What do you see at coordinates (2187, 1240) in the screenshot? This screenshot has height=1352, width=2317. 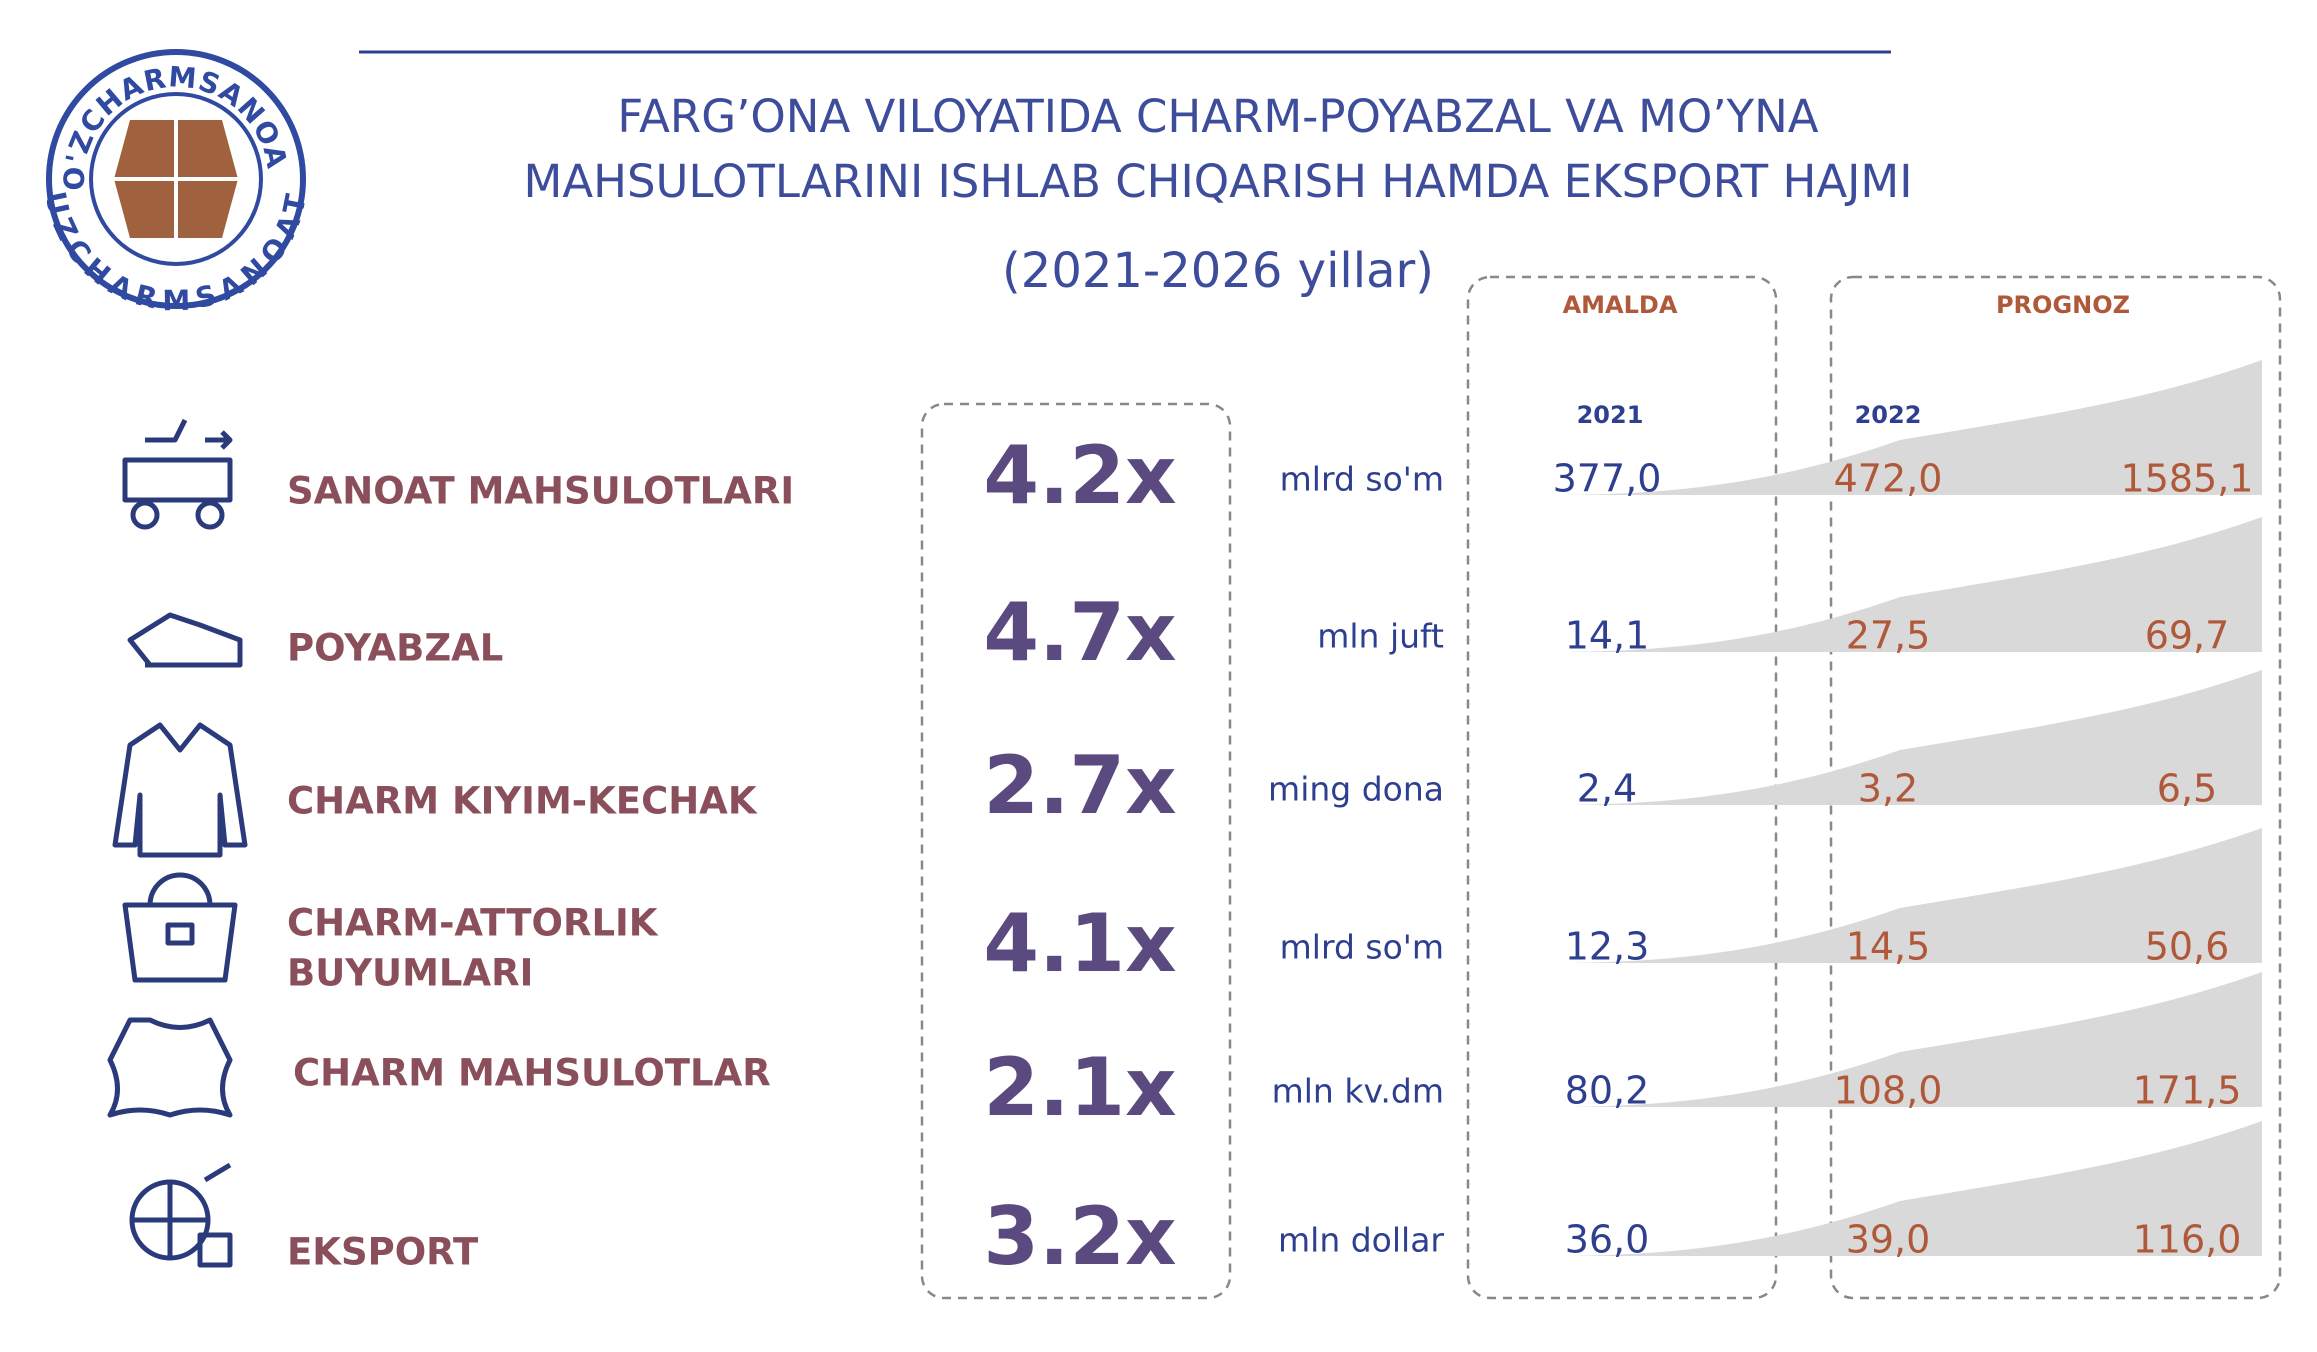 I see `value-2026: 116,0` at bounding box center [2187, 1240].